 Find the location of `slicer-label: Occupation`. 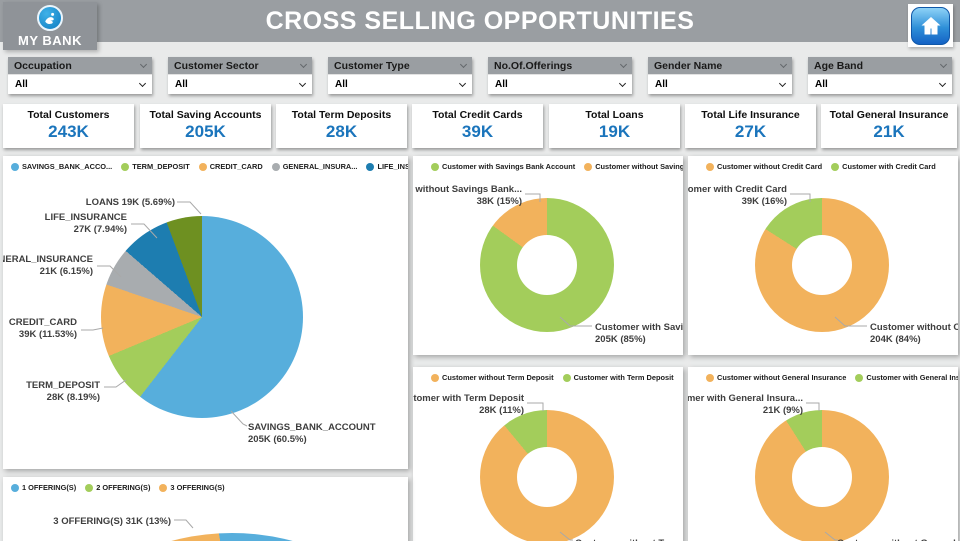

slicer-label: Occupation is located at coordinates (43, 65).